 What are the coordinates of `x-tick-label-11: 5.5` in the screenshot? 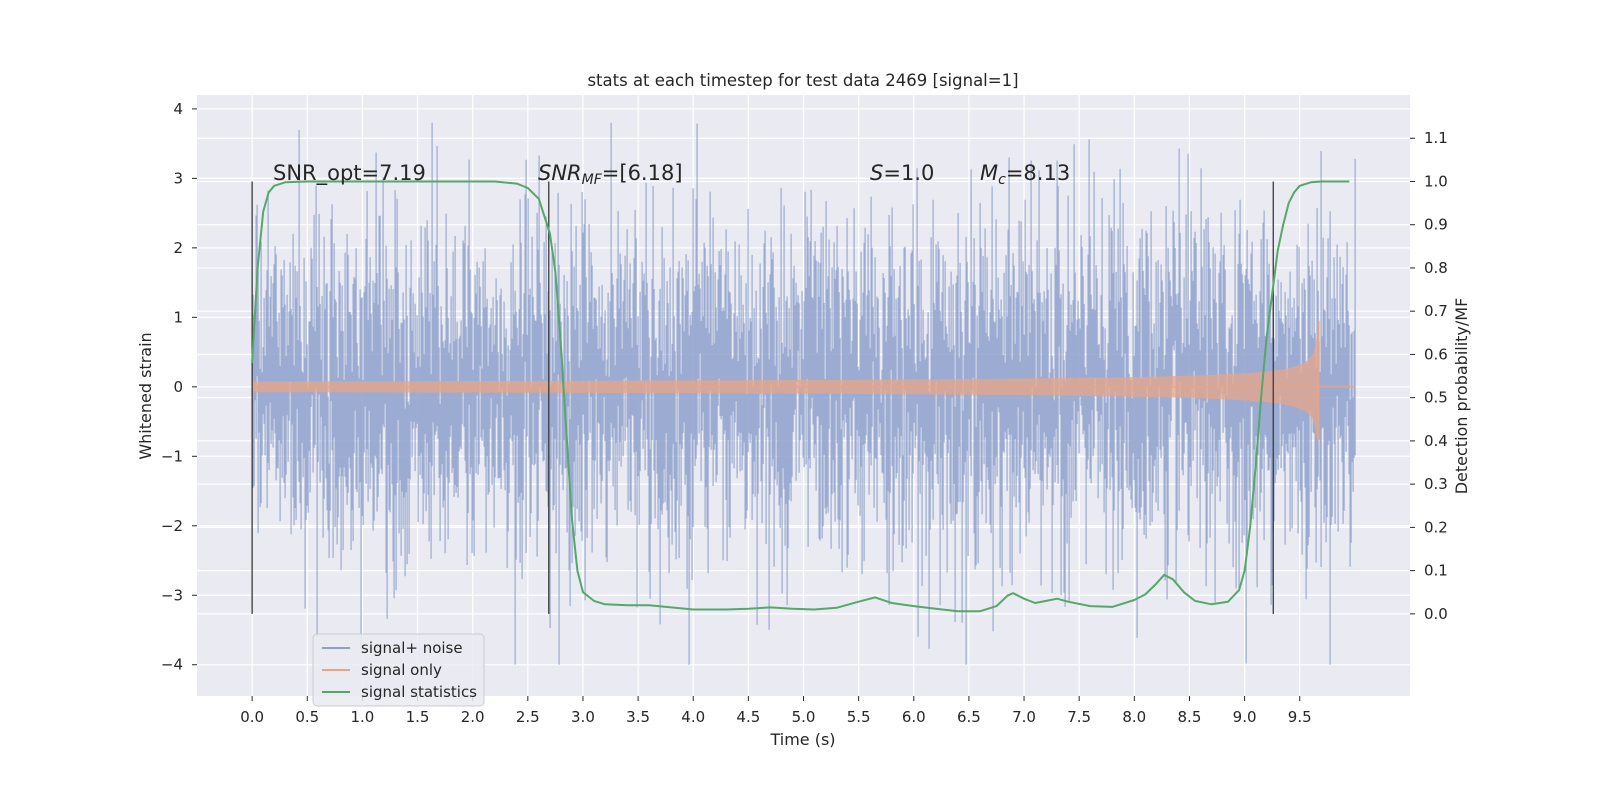 It's located at (859, 717).